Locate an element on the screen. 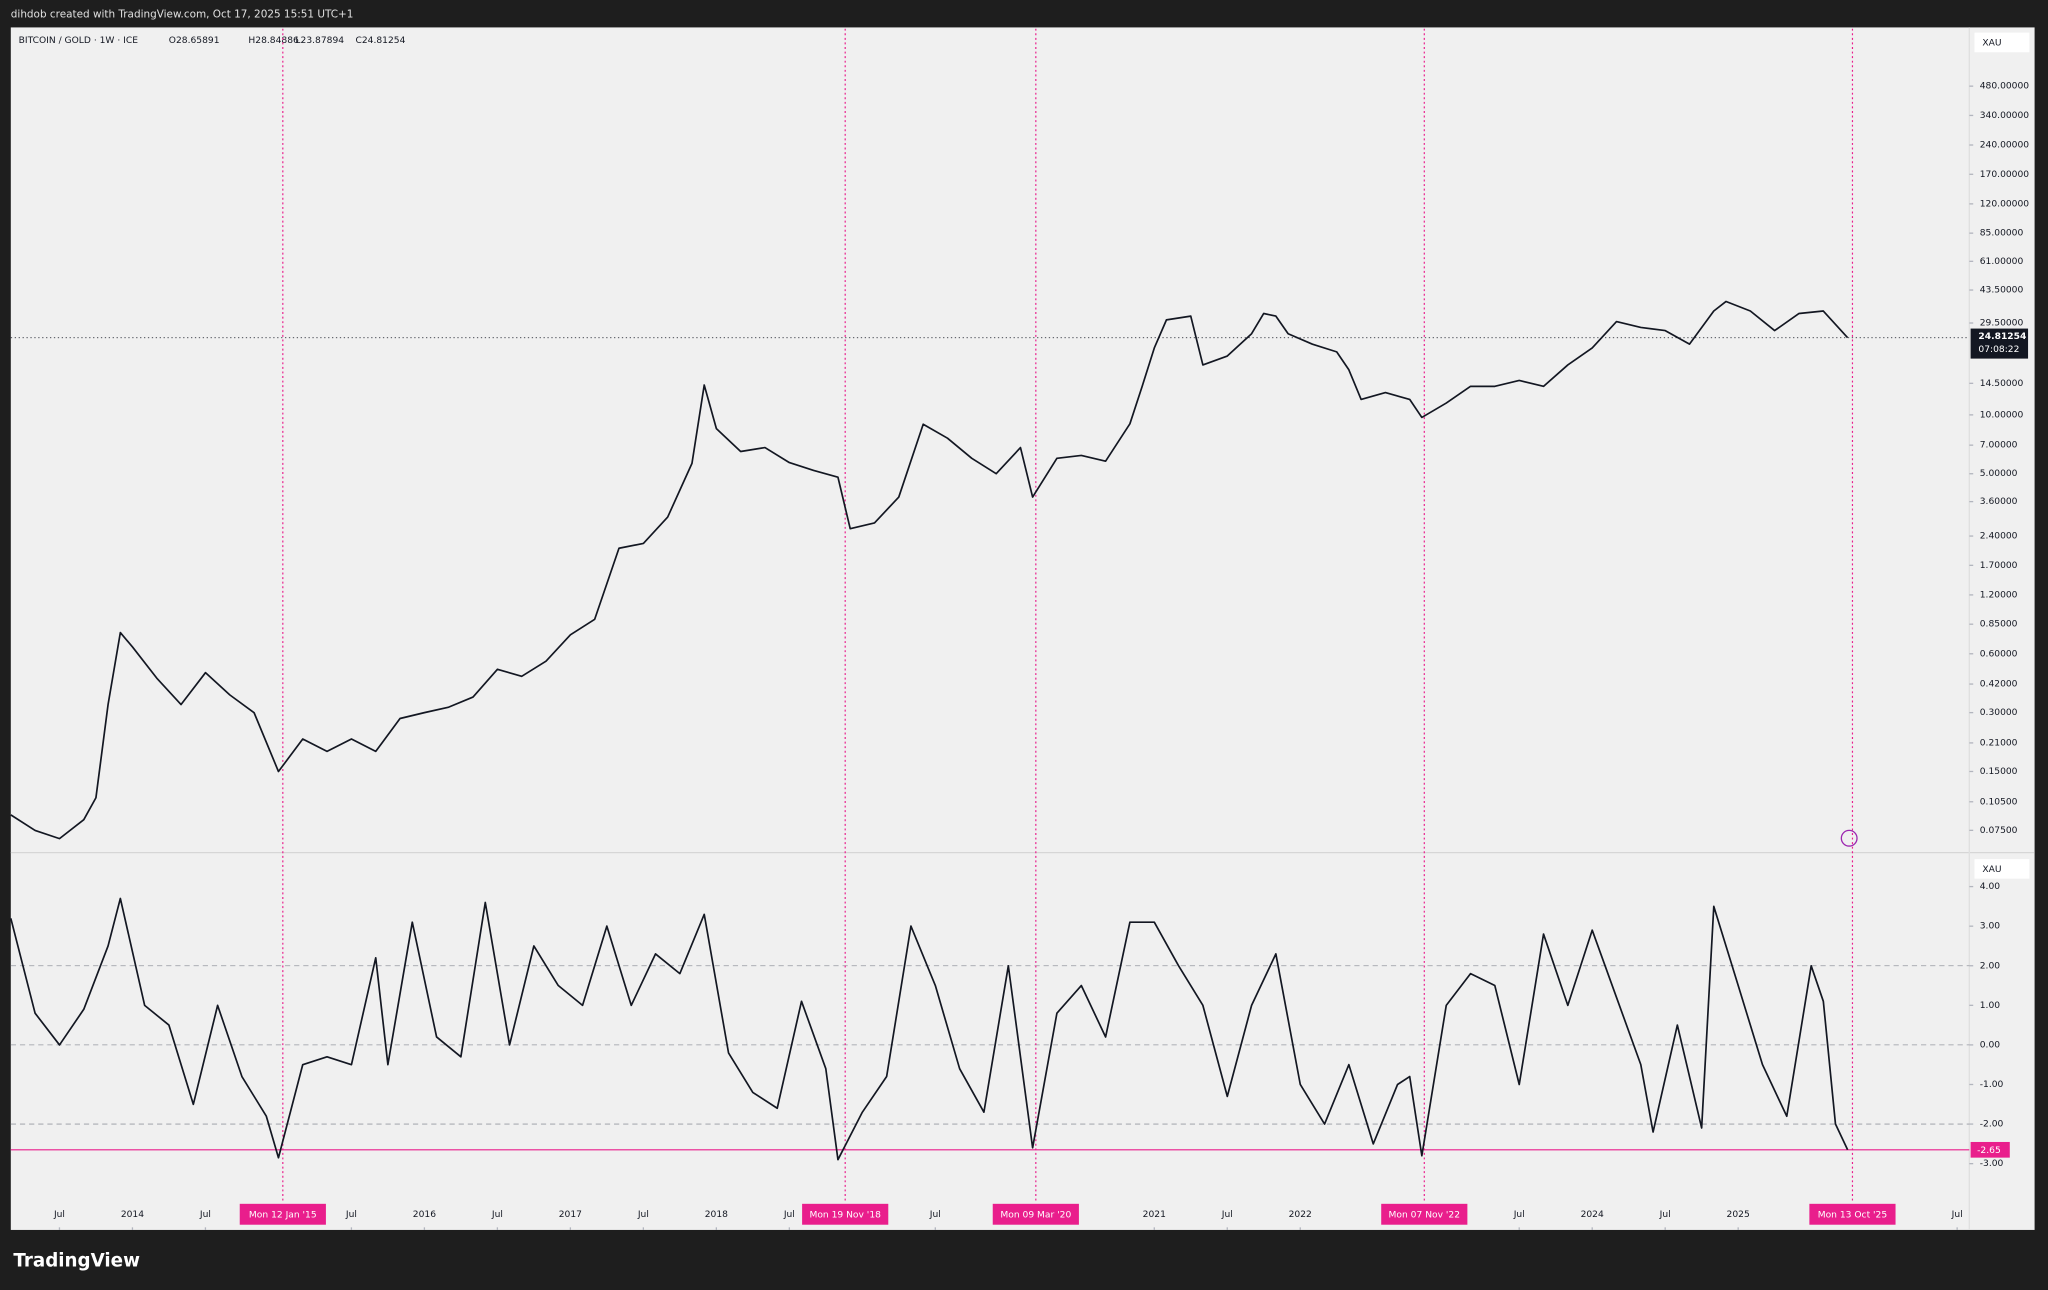 This screenshot has width=2048, height=1290. y-tick-label: 29.50000 is located at coordinates (2002, 324).